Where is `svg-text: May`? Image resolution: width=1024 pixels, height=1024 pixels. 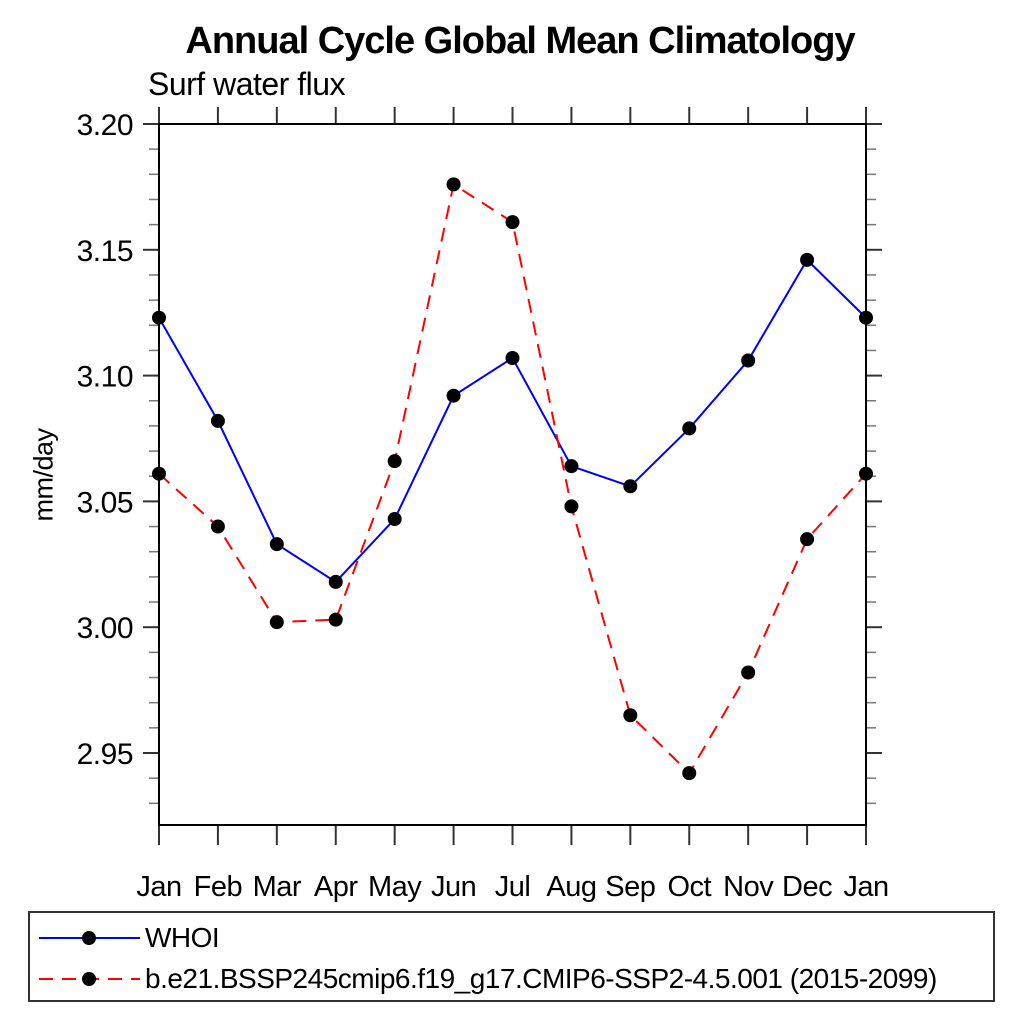
svg-text: May is located at coordinates (395, 887).